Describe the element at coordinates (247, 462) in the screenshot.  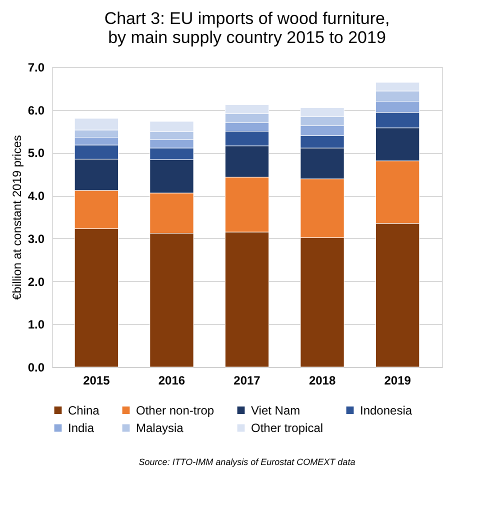
I see `source-note: Source: ITTO-IMM analysis of Eurostat COMEXT data` at that location.